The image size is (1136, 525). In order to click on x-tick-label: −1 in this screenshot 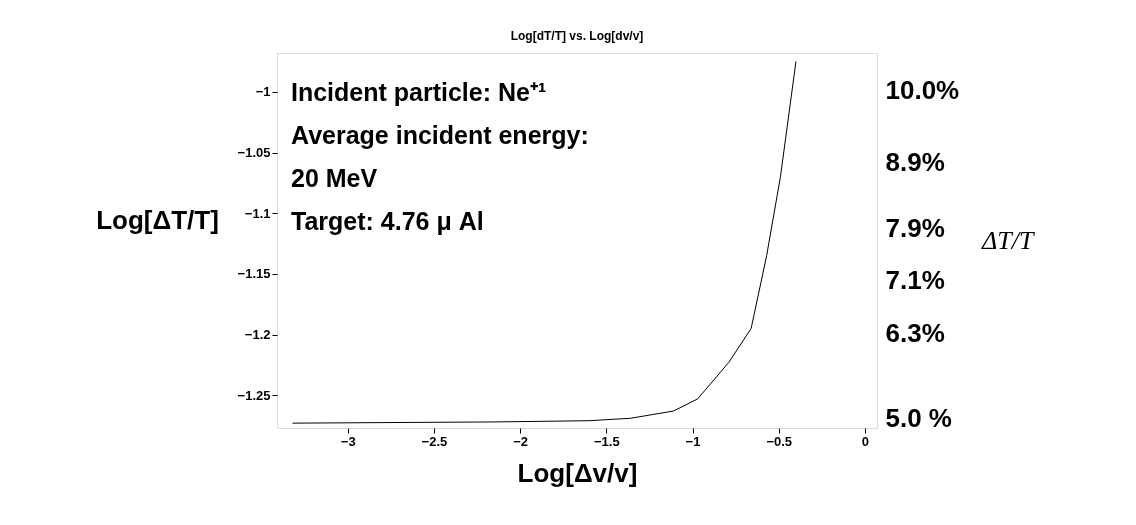, I will do `click(693, 441)`.